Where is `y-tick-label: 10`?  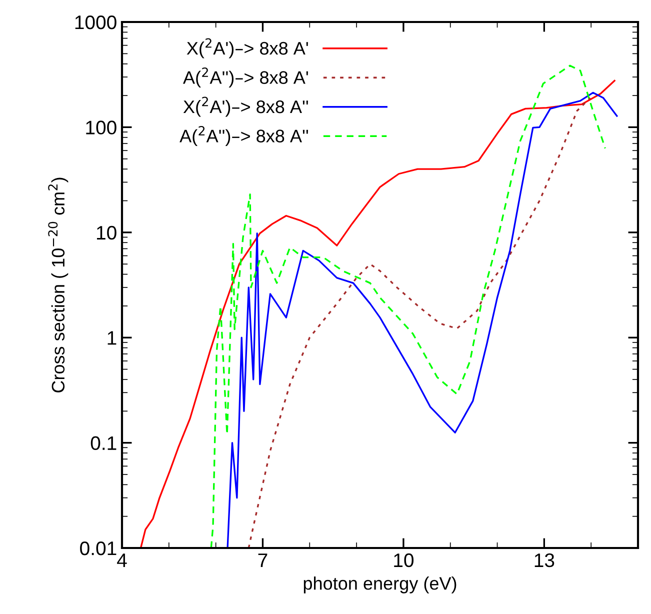 y-tick-label: 10 is located at coordinates (106, 233).